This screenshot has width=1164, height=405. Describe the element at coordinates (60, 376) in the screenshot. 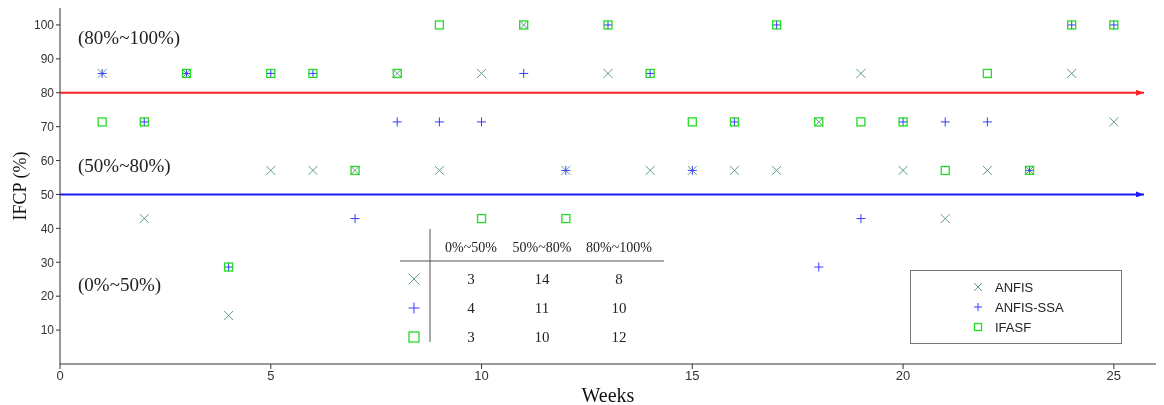

I see `x-tick-label: 0` at that location.